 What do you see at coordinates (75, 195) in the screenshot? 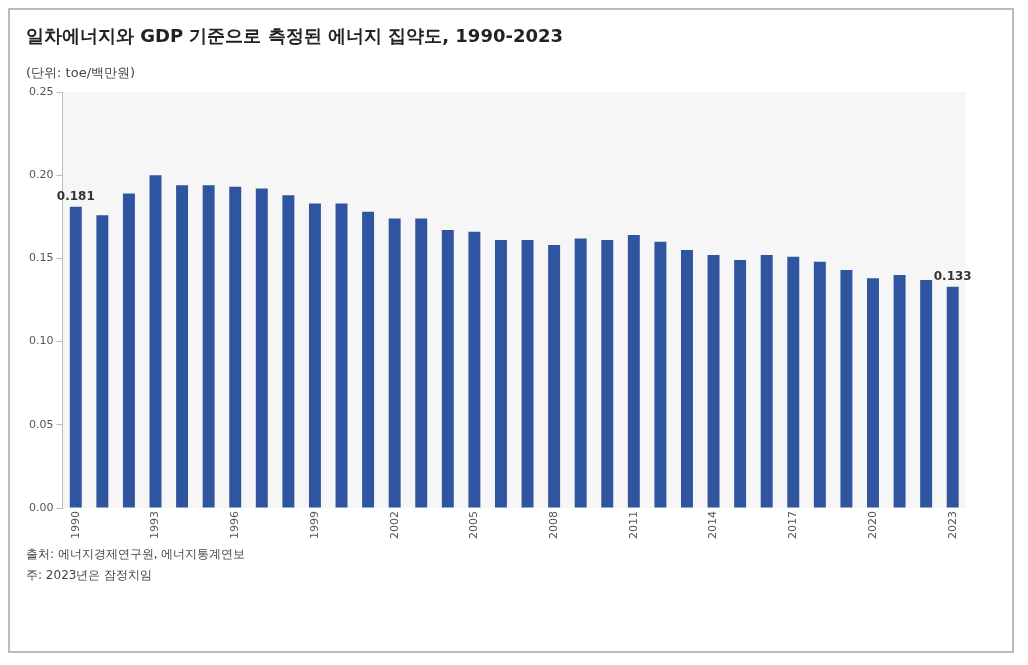
I see `data-label: 0.181` at bounding box center [75, 195].